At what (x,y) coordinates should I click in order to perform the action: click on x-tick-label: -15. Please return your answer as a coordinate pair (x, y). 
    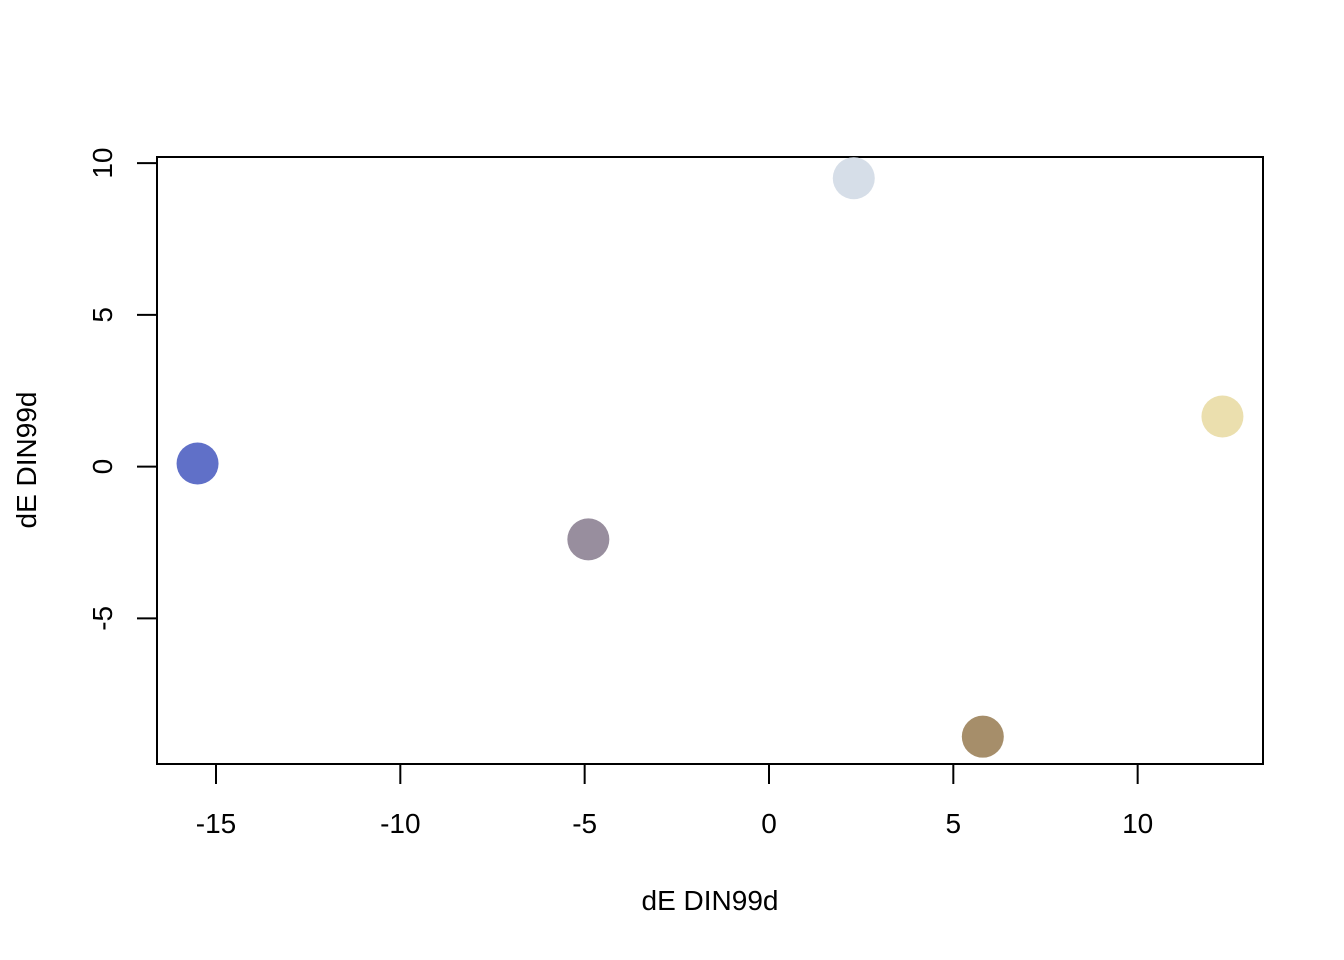
    Looking at the image, I should click on (216, 823).